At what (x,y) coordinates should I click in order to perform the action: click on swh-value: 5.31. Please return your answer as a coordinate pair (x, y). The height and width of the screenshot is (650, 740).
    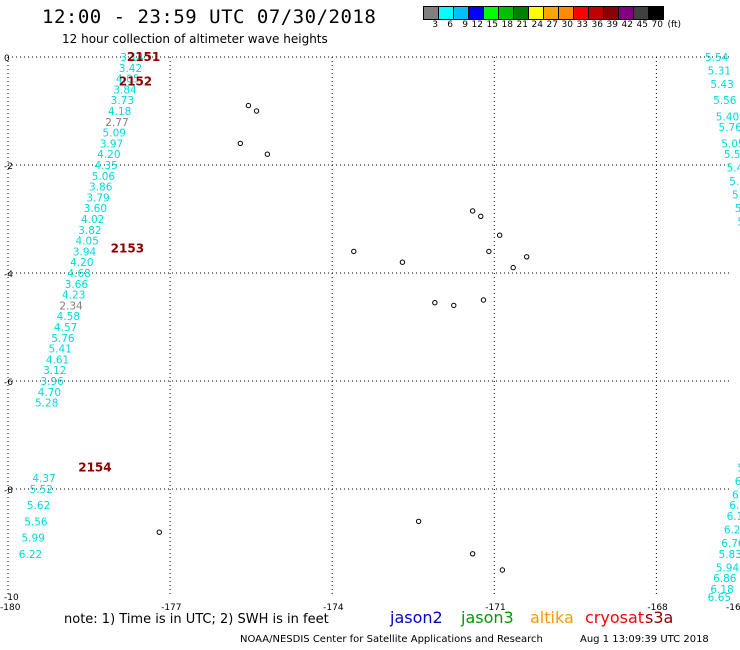
    Looking at the image, I should click on (719, 72).